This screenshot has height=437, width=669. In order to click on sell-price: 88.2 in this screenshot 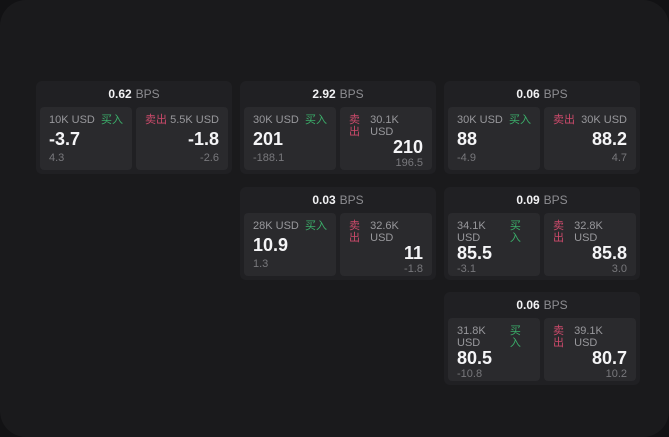, I will do `click(609, 138)`.